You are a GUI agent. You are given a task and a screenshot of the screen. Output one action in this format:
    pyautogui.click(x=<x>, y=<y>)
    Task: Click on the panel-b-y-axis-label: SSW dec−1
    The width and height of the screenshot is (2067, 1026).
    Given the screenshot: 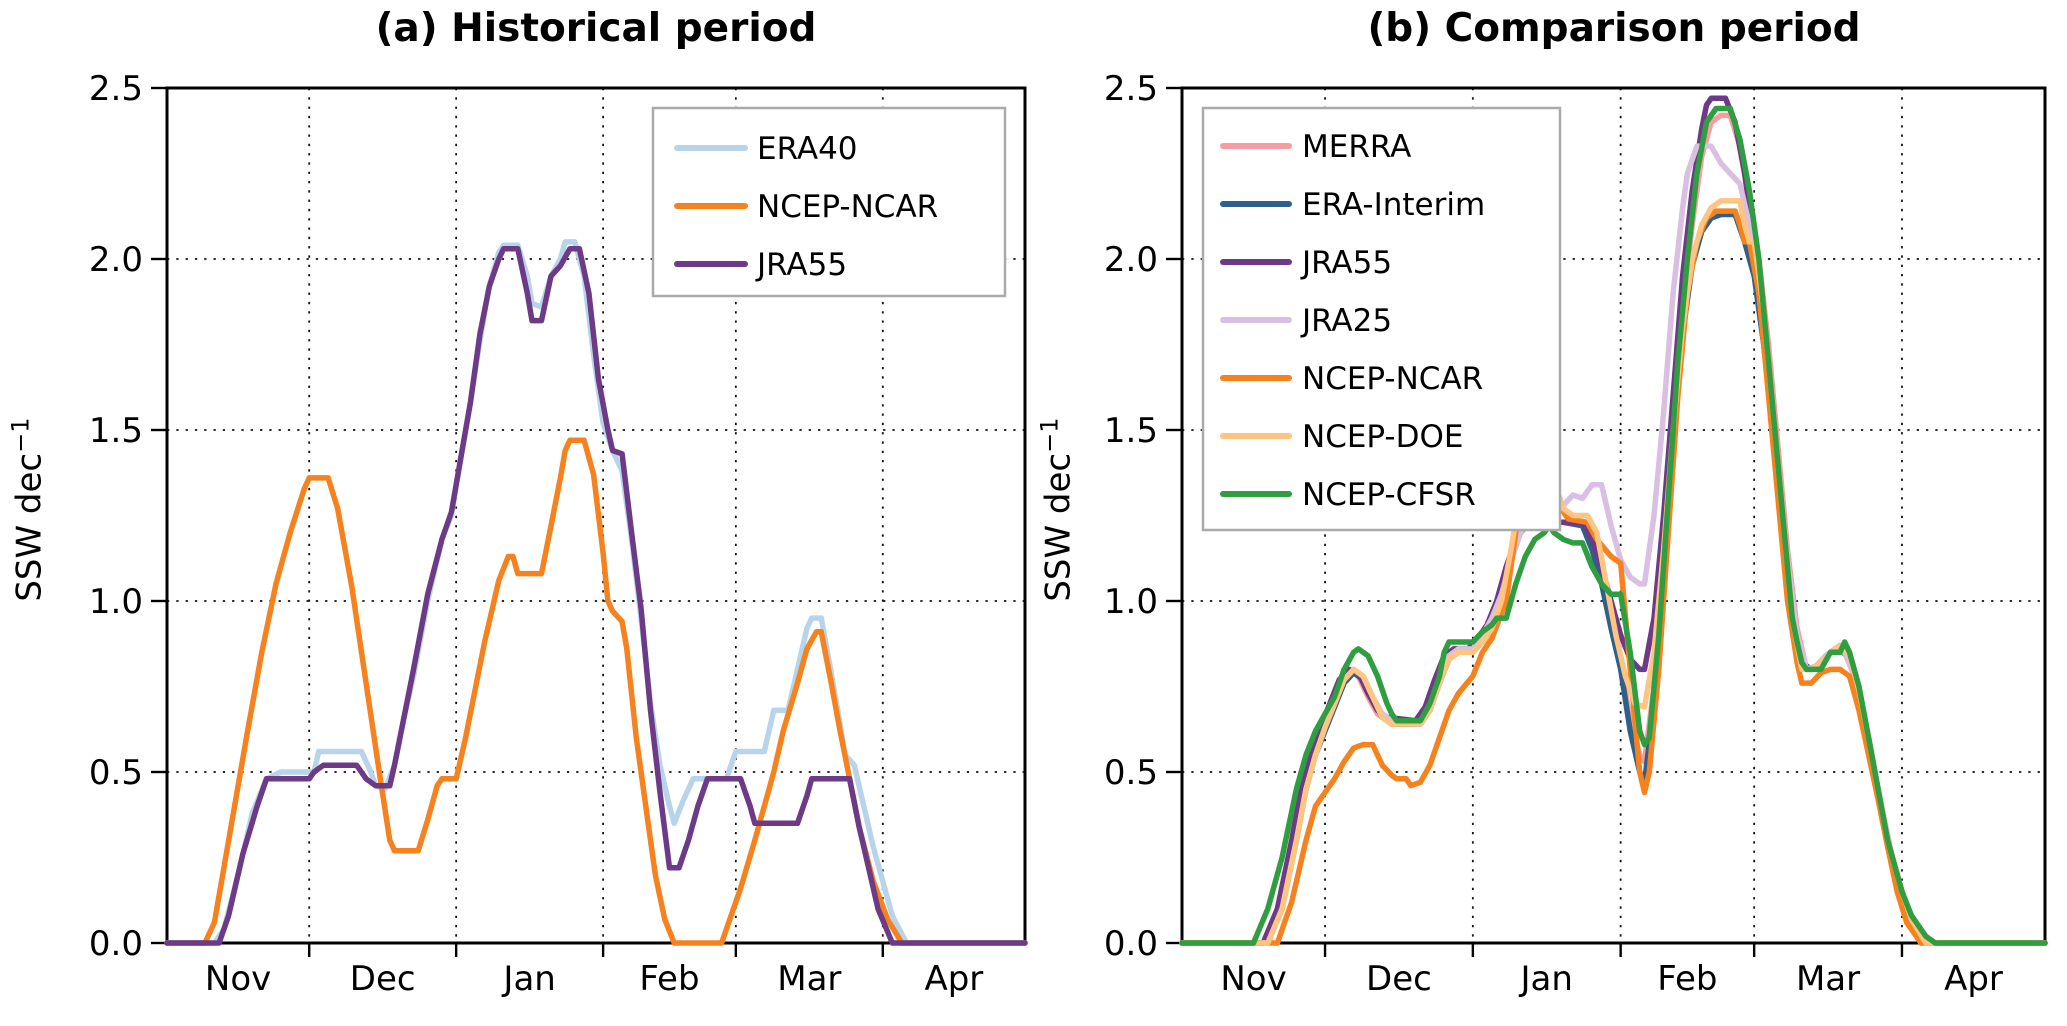 What is the action you would take?
    pyautogui.click(x=1057, y=509)
    